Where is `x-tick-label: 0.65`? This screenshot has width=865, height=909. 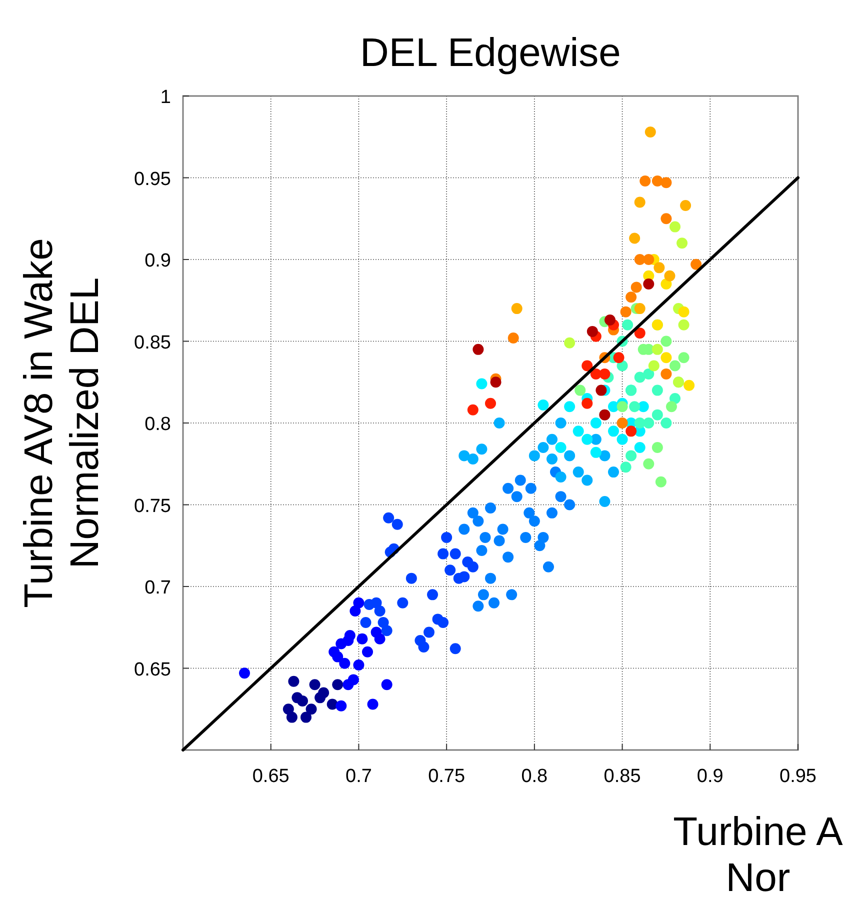 x-tick-label: 0.65 is located at coordinates (271, 776).